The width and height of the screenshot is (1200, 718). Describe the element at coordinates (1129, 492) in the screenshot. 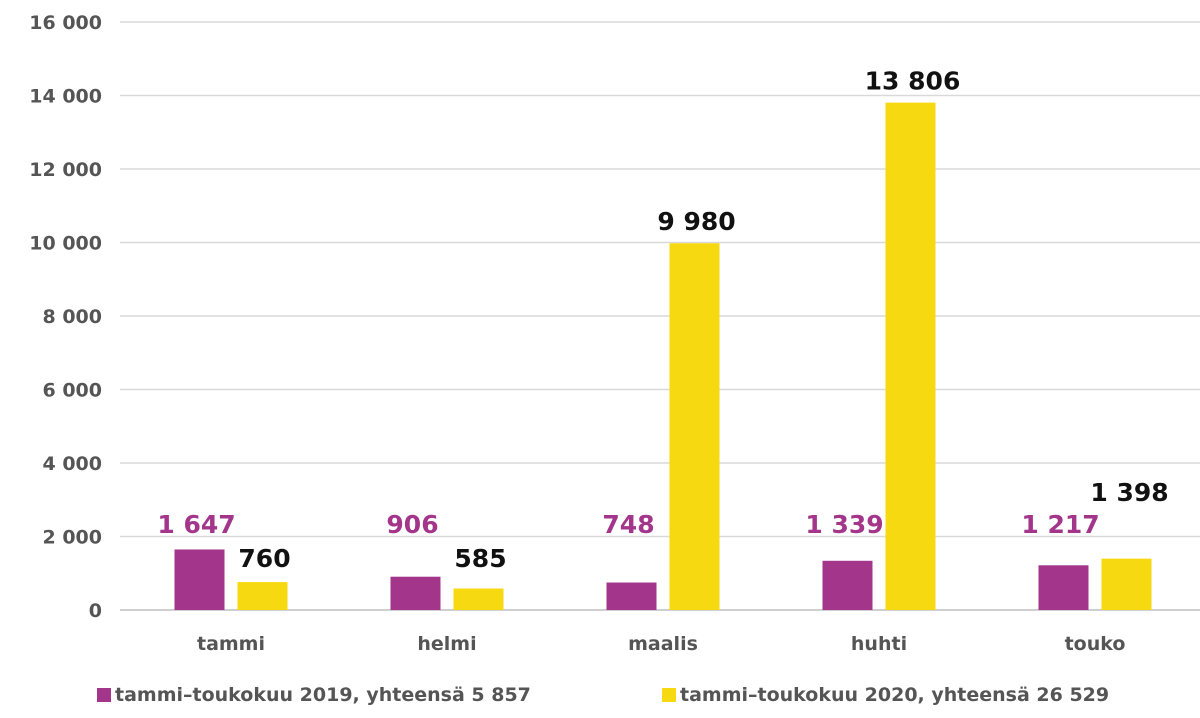

I see `data-label: 1 398` at that location.